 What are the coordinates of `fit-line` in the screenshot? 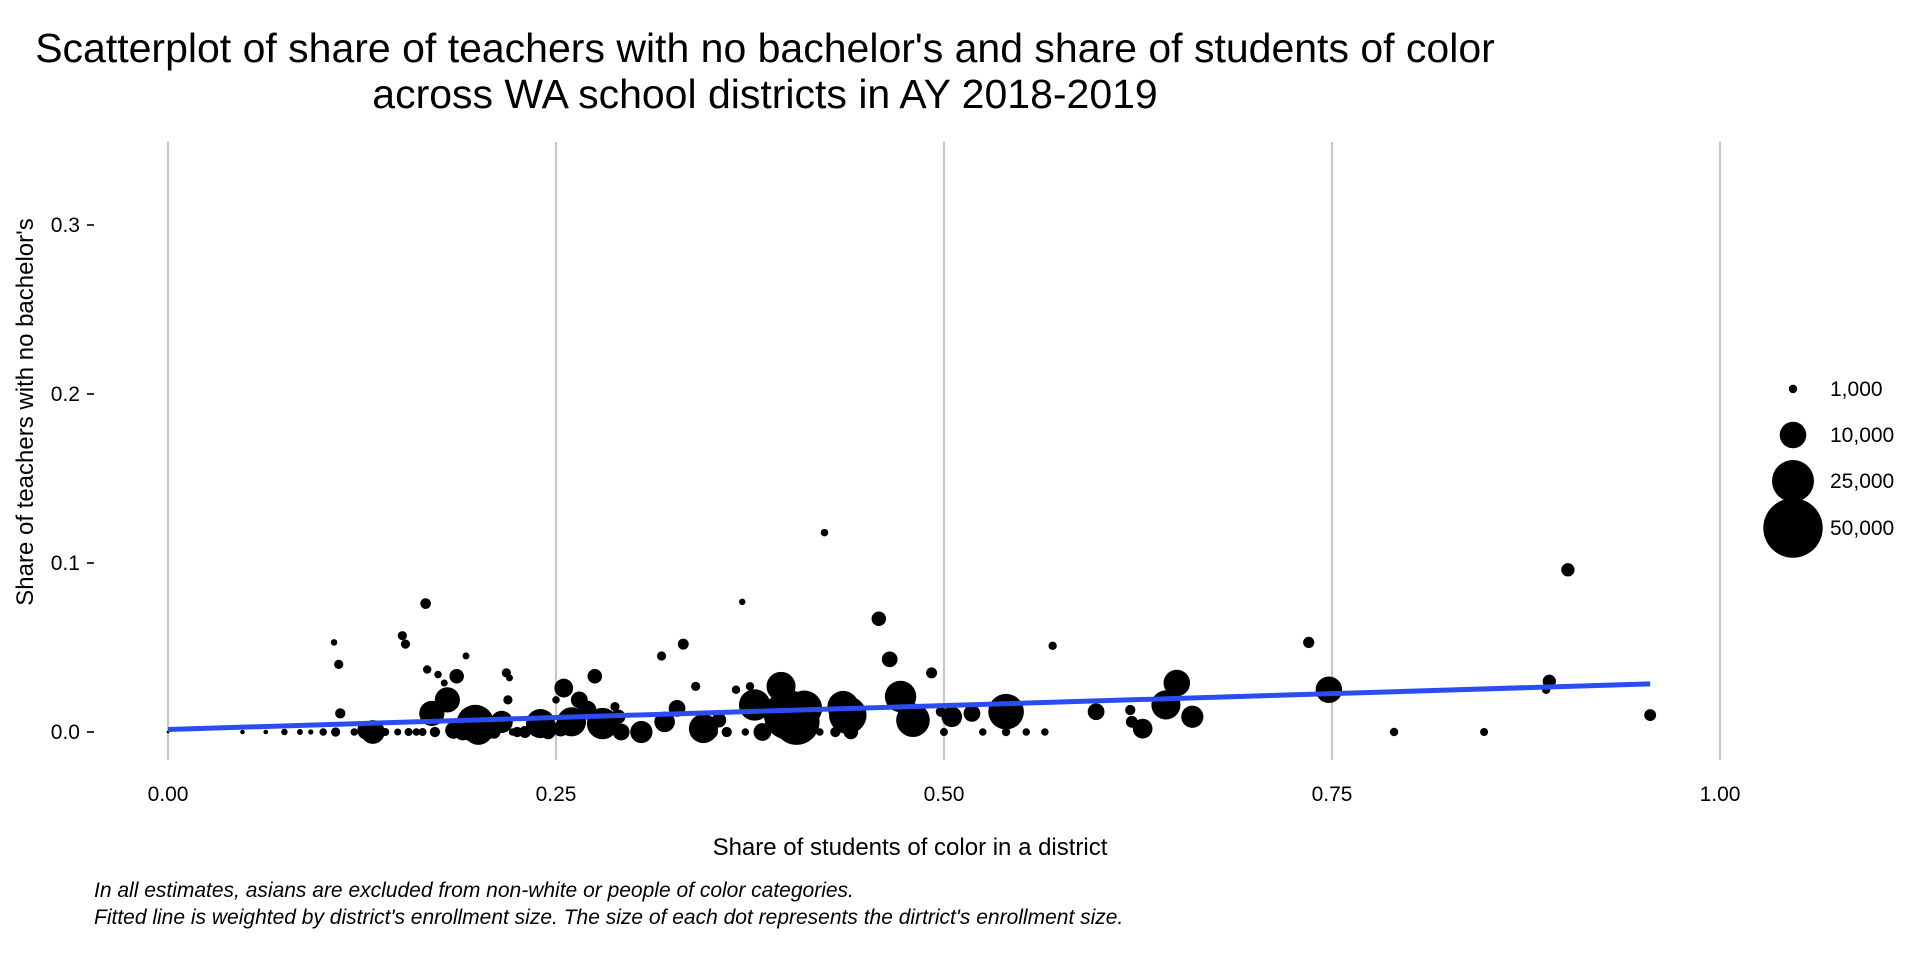 It's located at (909, 706).